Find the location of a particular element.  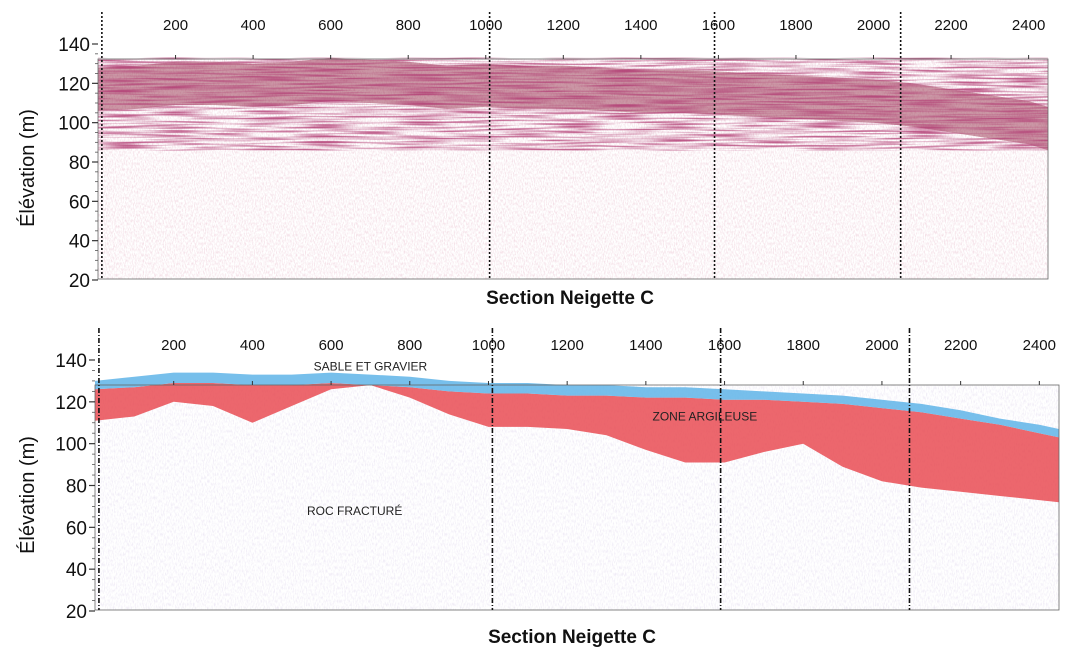

top-y-axis: 20 40 60 80 100 120 140 is located at coordinates (78, 163).